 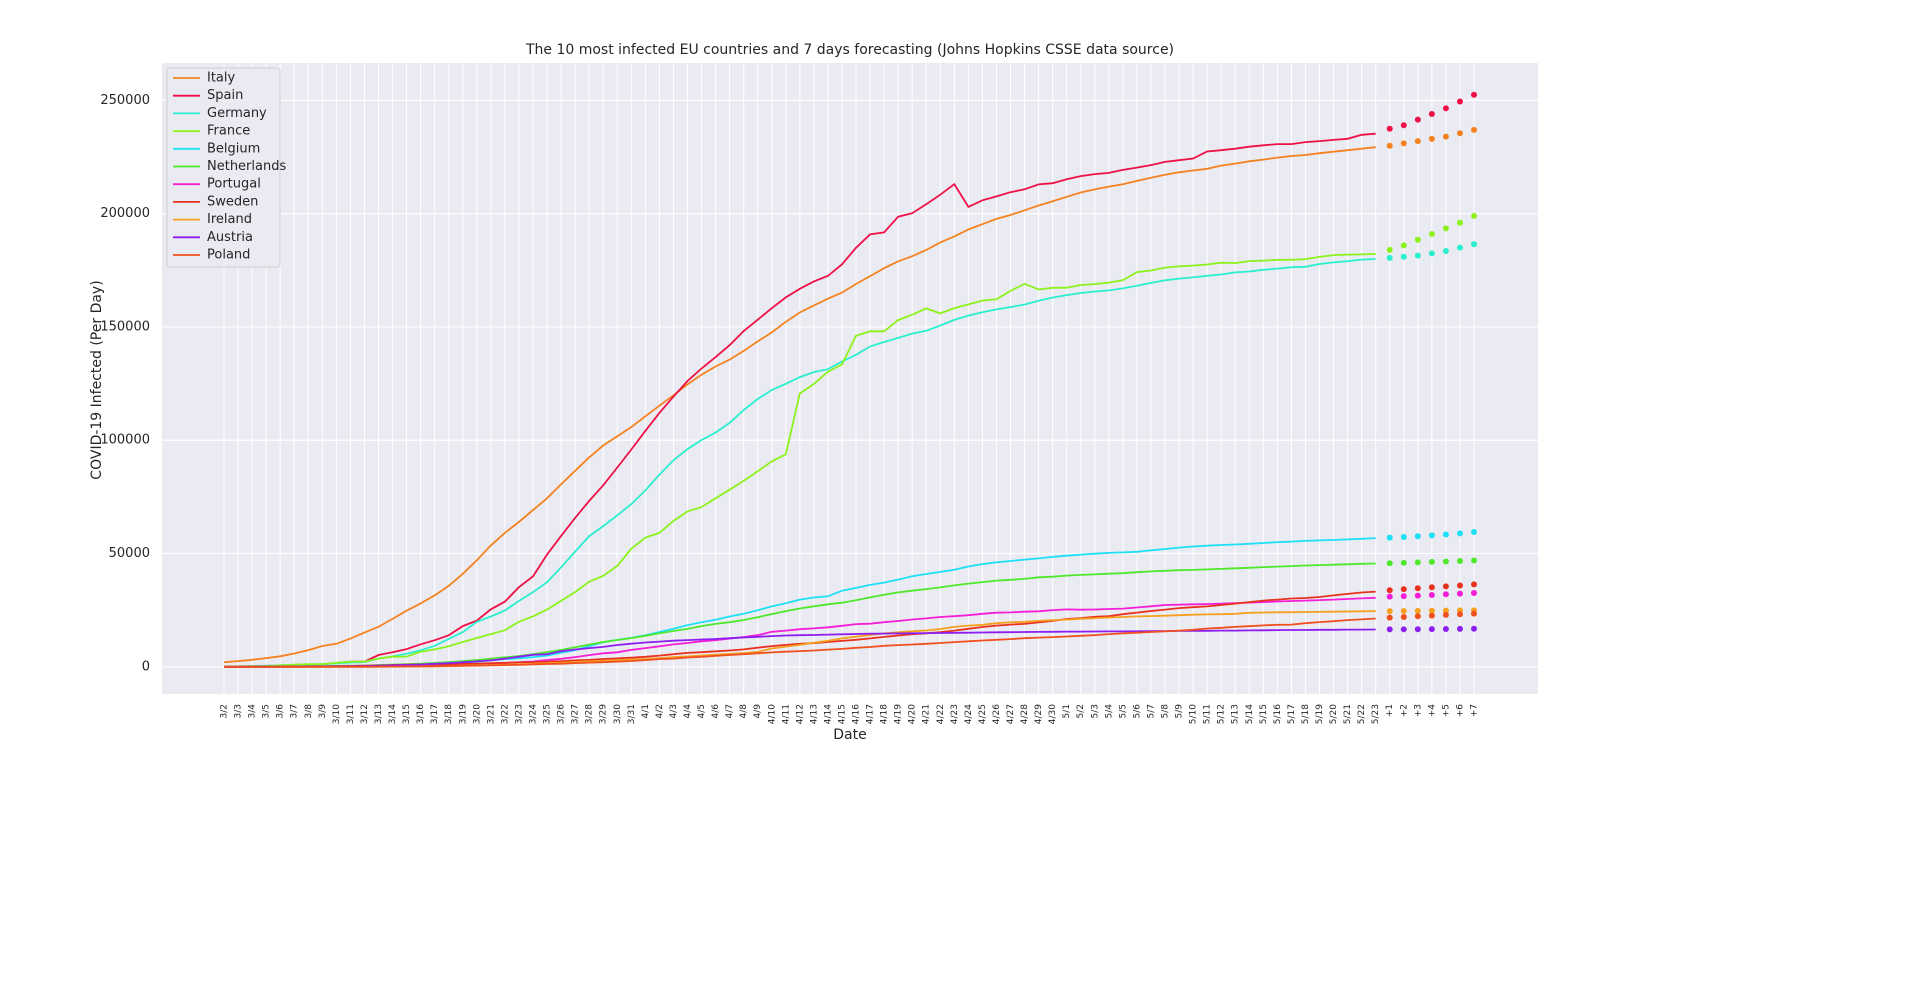 What do you see at coordinates (228, 255) in the screenshot?
I see `legend-label: Poland` at bounding box center [228, 255].